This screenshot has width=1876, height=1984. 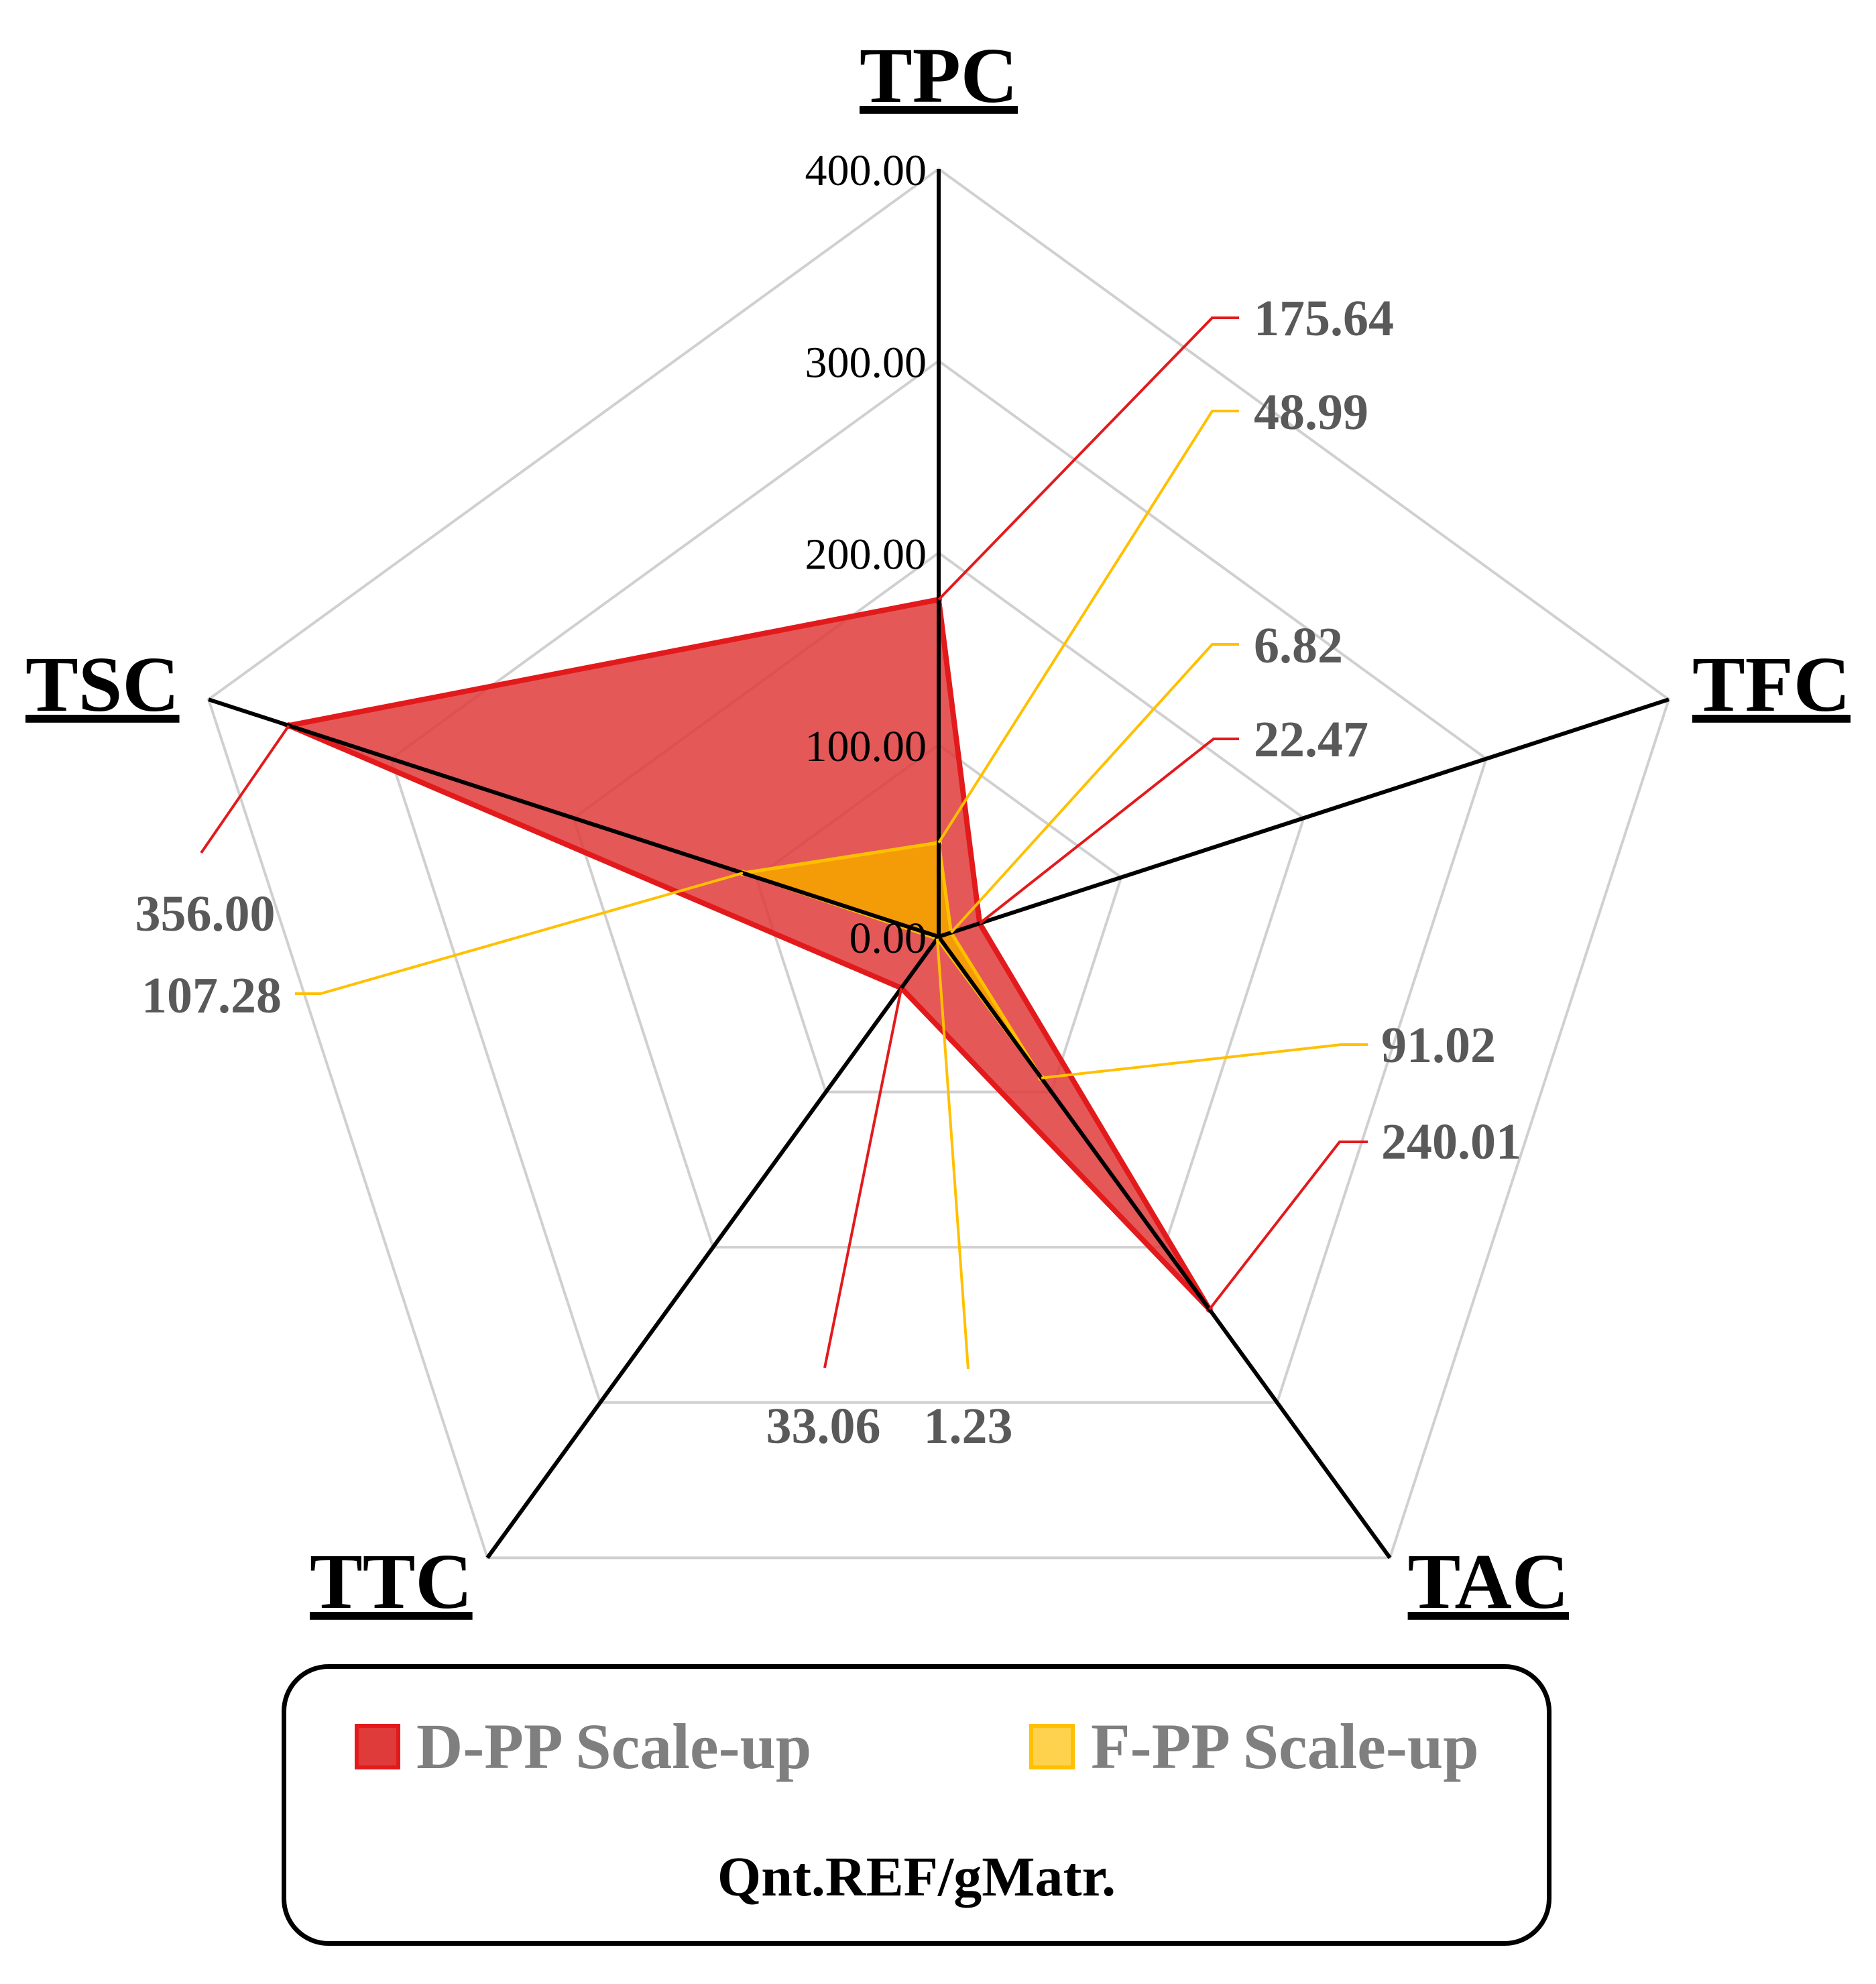 I want to click on legend-swatch-d-pp, so click(x=377, y=1747).